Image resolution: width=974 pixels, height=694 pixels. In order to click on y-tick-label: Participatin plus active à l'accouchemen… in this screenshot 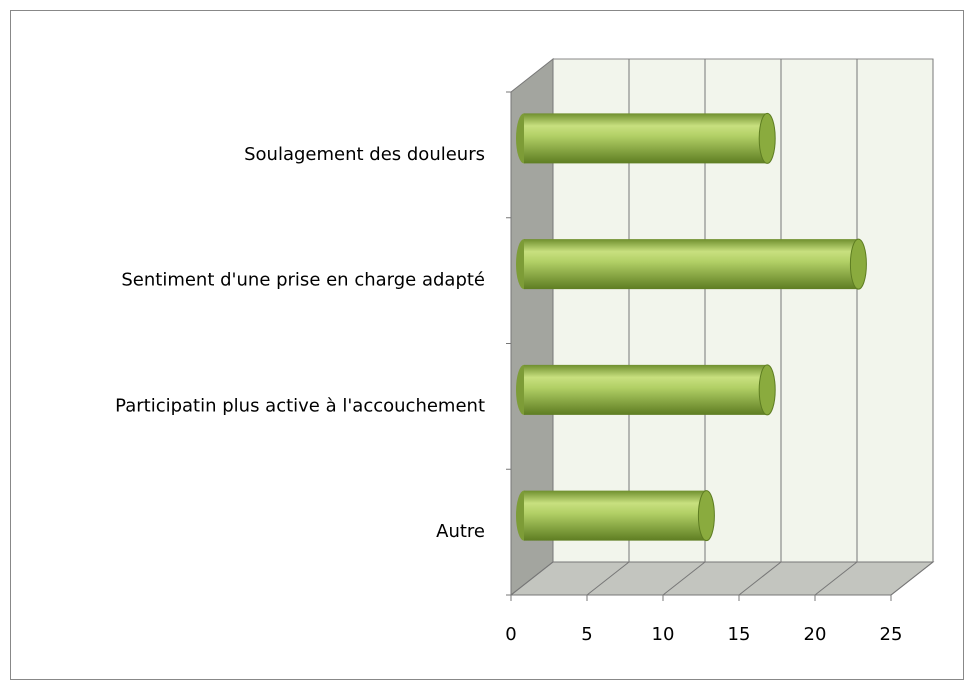, I will do `click(300, 405)`.